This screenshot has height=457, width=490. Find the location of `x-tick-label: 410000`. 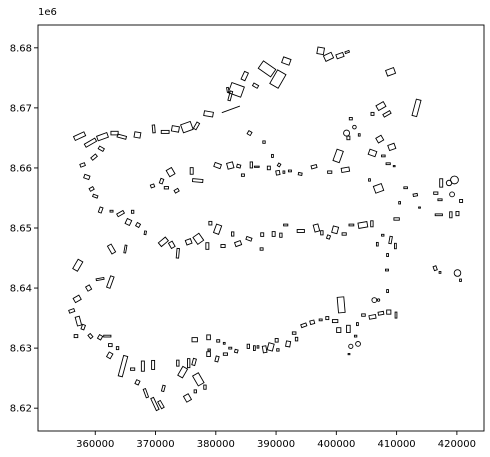

x-tick-label: 410000 is located at coordinates (397, 444).